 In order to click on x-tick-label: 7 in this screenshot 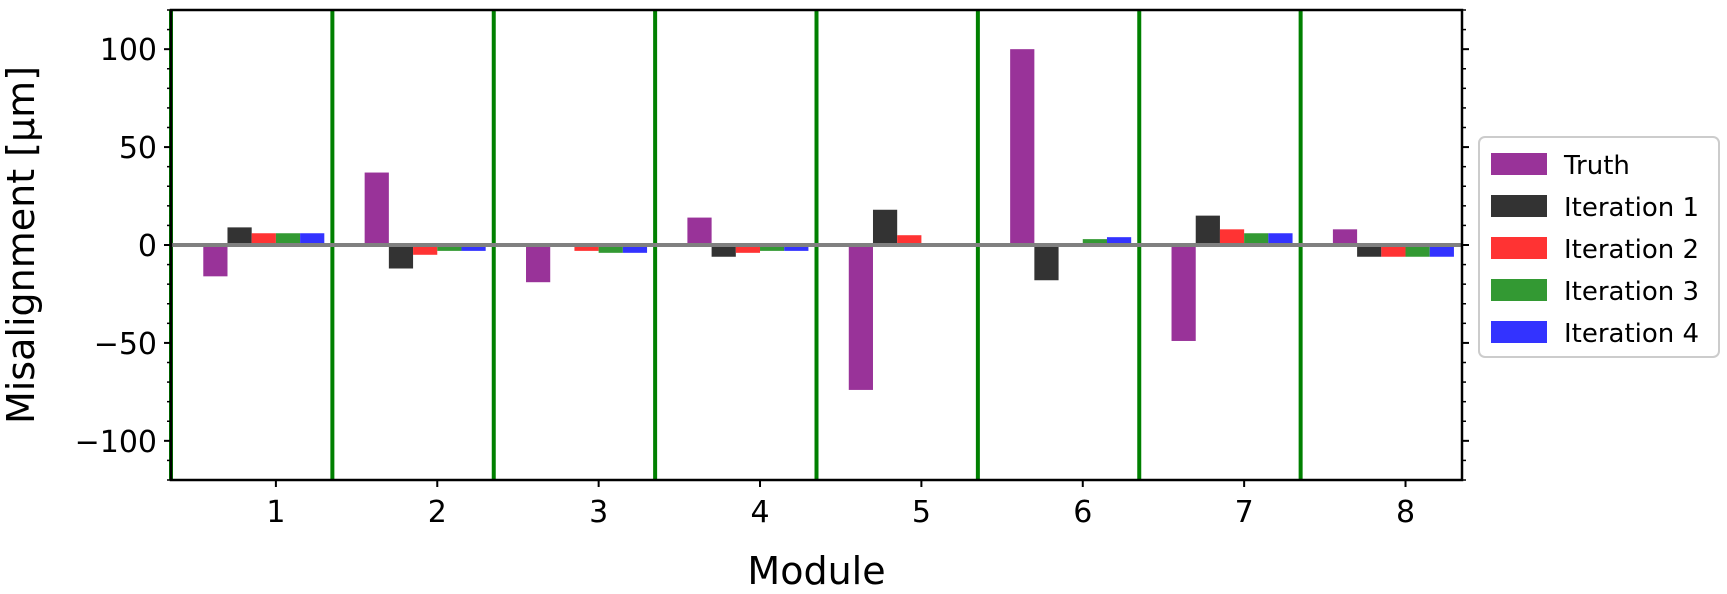, I will do `click(1244, 512)`.